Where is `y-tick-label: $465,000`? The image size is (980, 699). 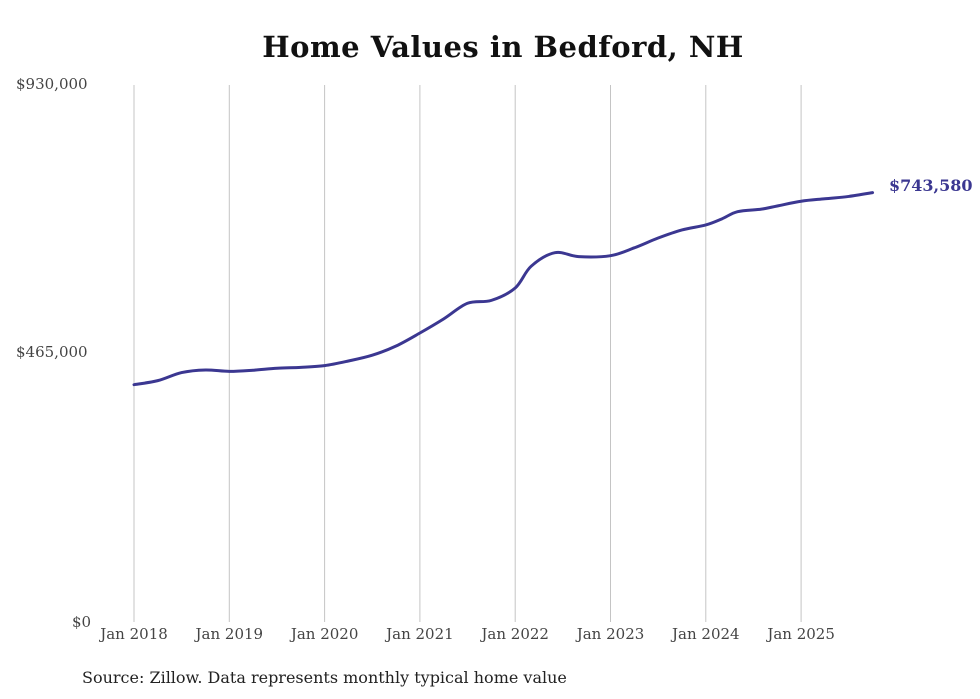 y-tick-label: $465,000 is located at coordinates (52, 352).